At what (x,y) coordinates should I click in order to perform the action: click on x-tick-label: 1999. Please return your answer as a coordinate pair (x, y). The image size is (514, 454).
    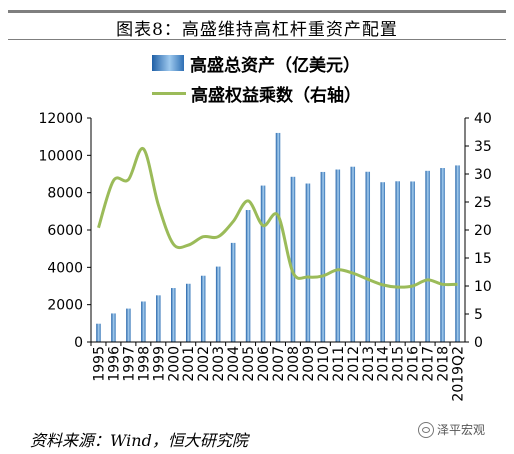
    Looking at the image, I should click on (159, 364).